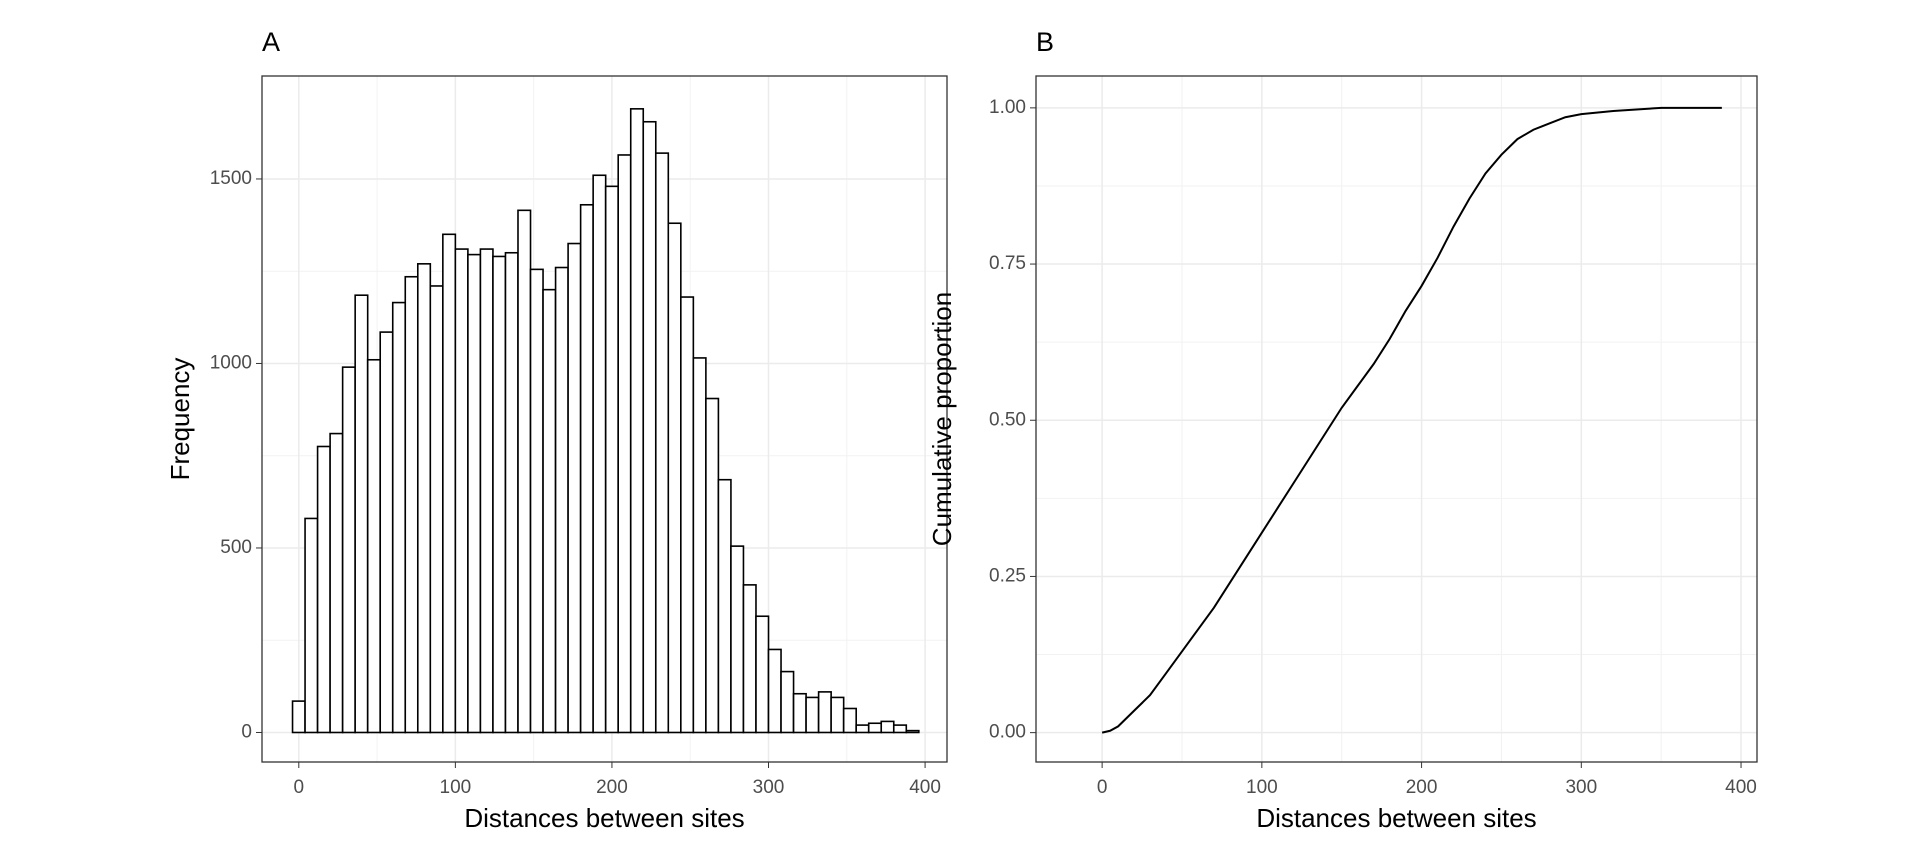 This screenshot has width=1920, height=864. What do you see at coordinates (1045, 42) in the screenshot?
I see `panel-title: B` at bounding box center [1045, 42].